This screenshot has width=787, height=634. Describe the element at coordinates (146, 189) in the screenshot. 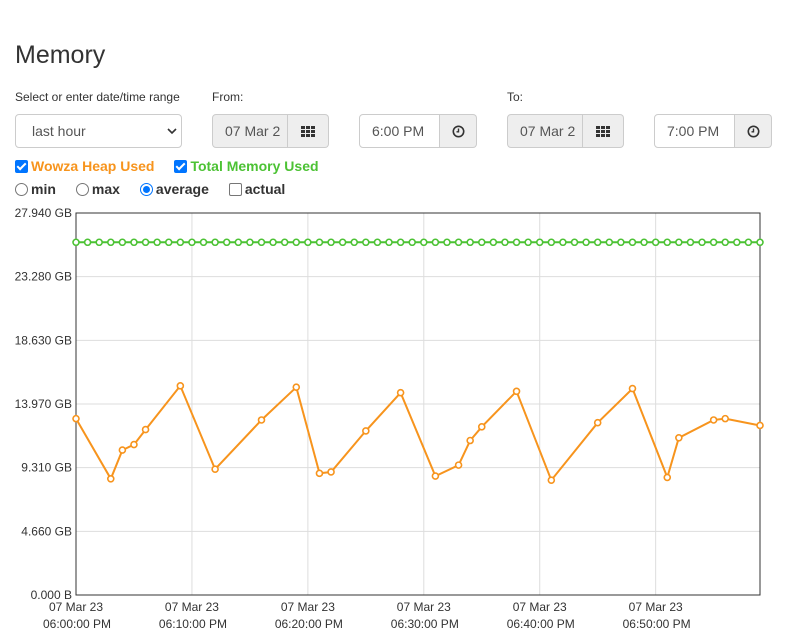

I see `average-radio` at that location.